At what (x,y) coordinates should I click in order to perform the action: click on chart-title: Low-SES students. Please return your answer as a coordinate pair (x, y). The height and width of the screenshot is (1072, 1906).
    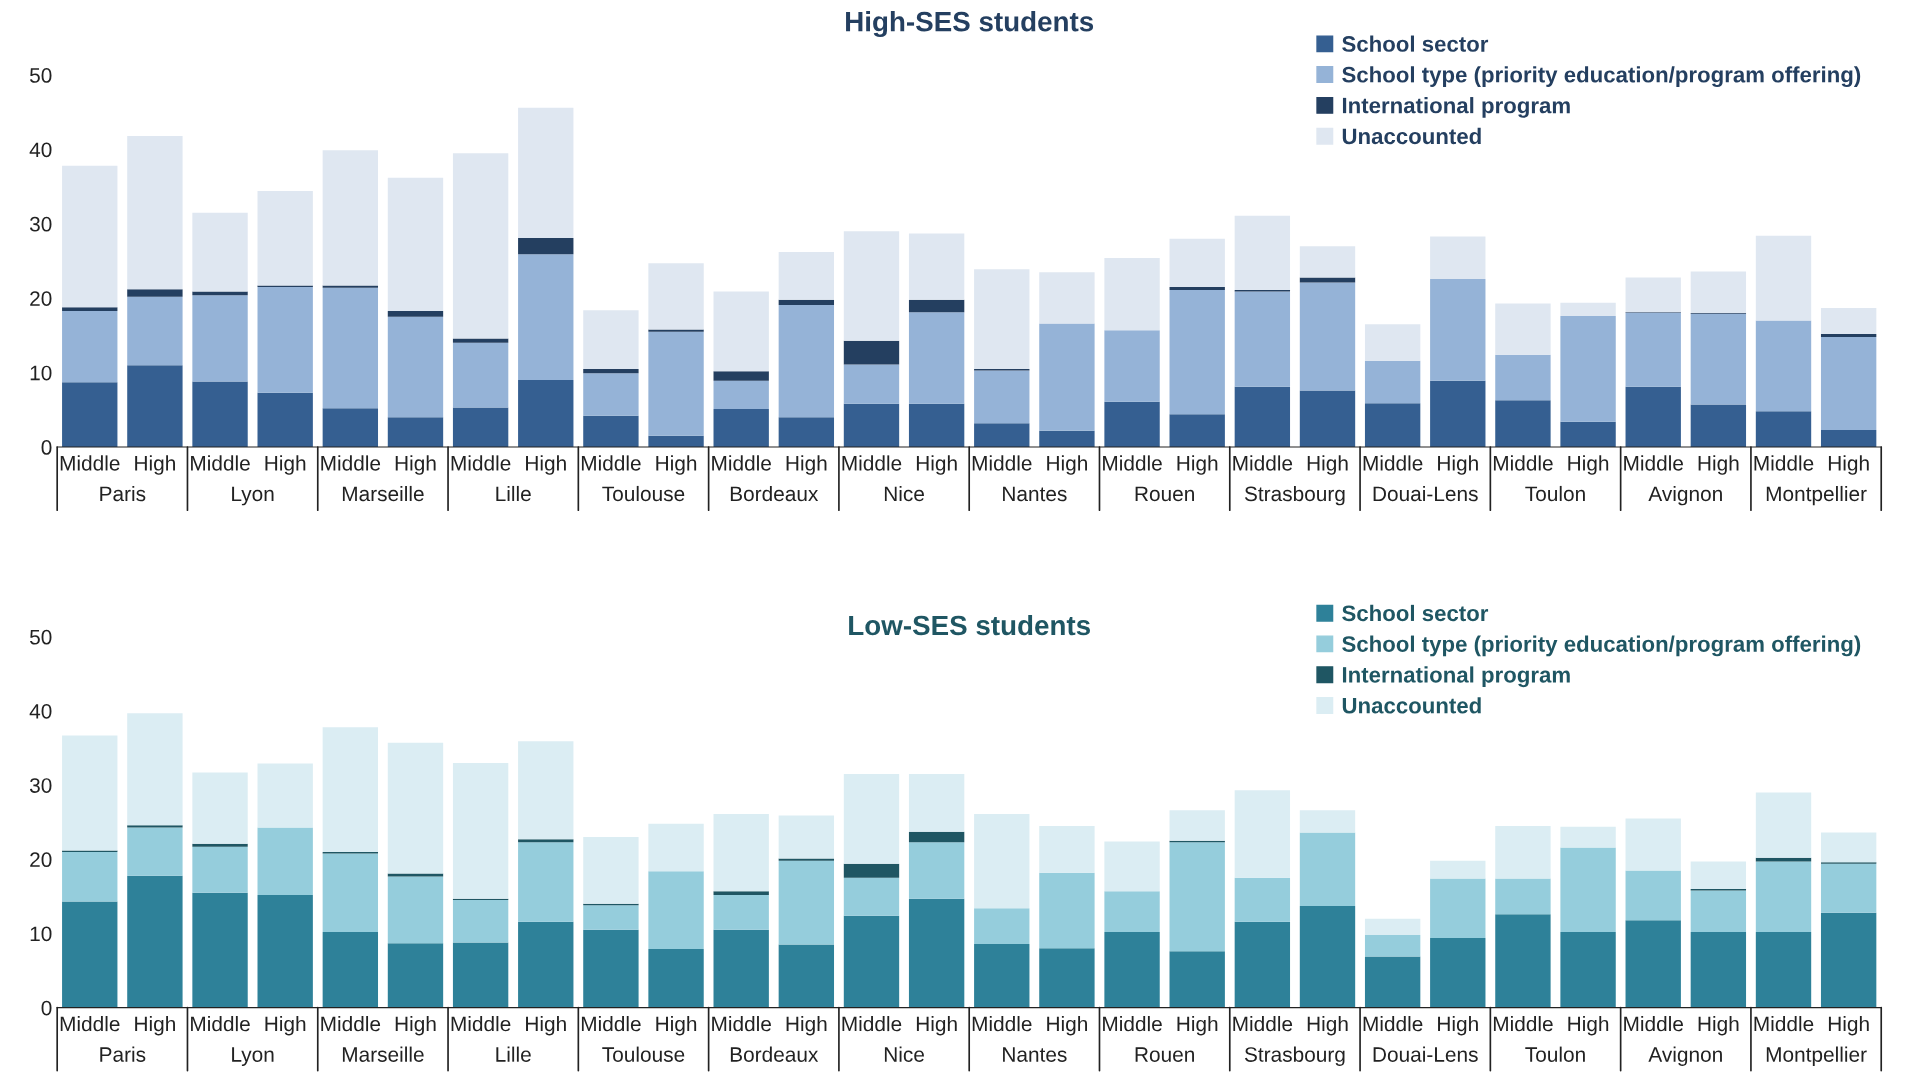
    Looking at the image, I should click on (969, 625).